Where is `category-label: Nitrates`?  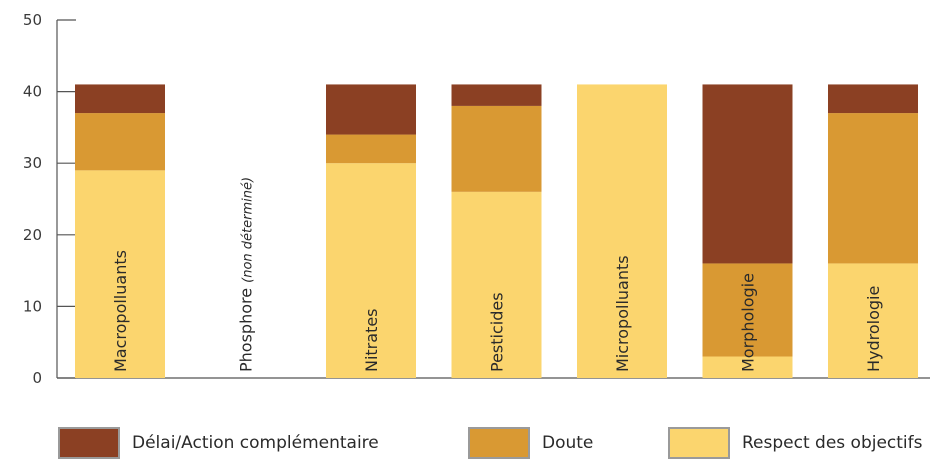
category-label: Nitrates is located at coordinates (371, 340).